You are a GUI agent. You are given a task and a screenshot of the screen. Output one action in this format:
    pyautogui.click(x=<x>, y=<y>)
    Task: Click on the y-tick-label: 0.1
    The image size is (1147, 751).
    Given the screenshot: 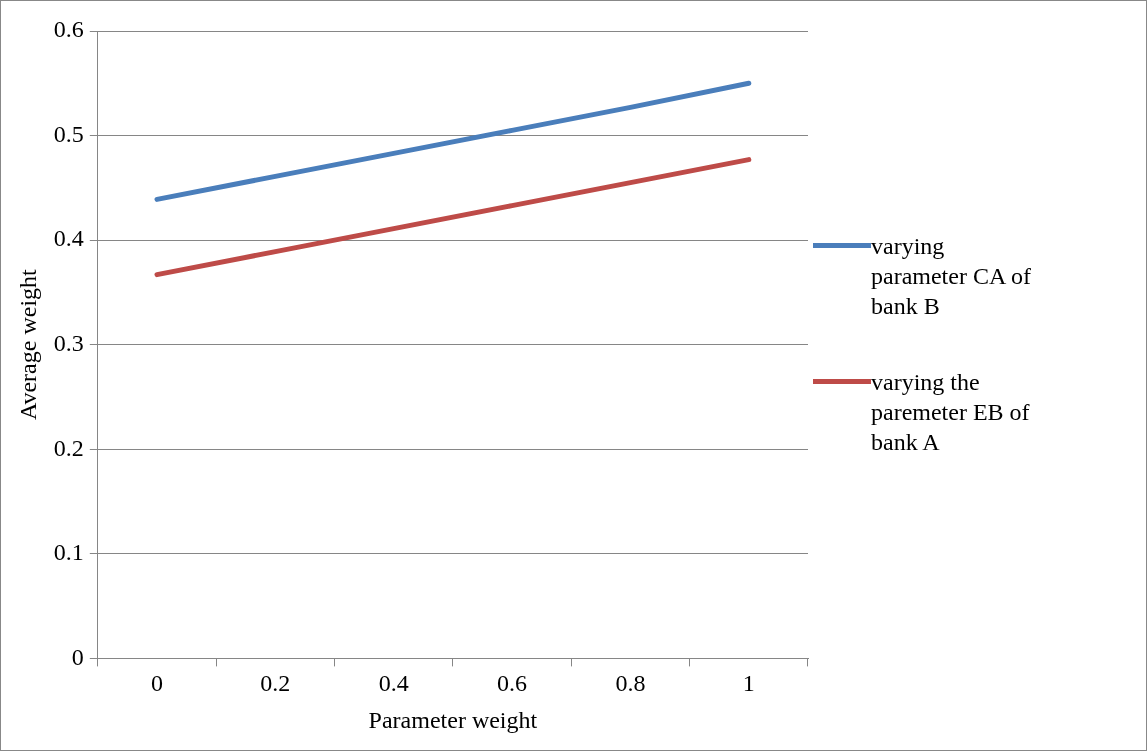 What is the action you would take?
    pyautogui.click(x=68, y=552)
    